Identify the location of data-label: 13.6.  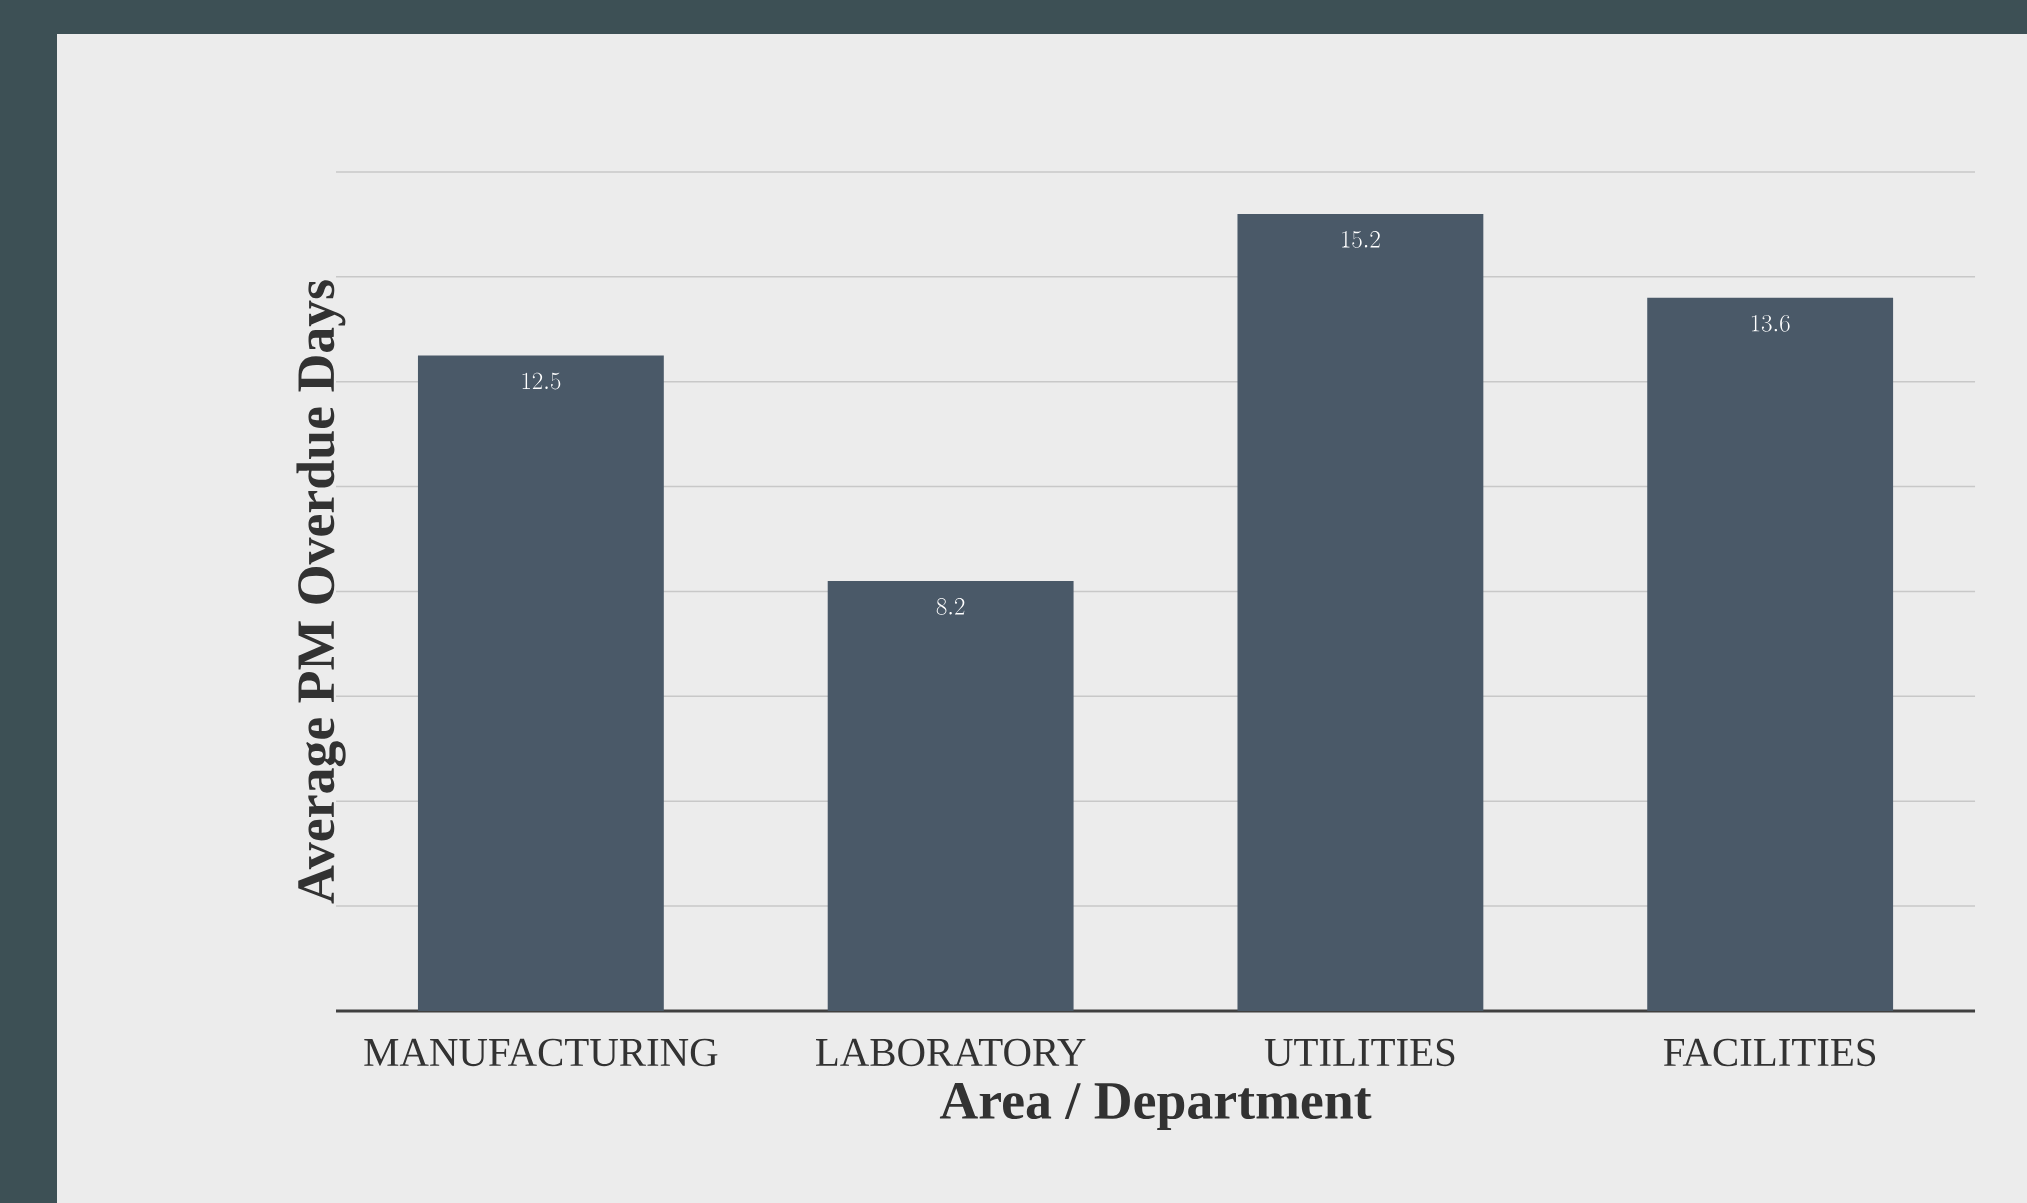
(1770, 323).